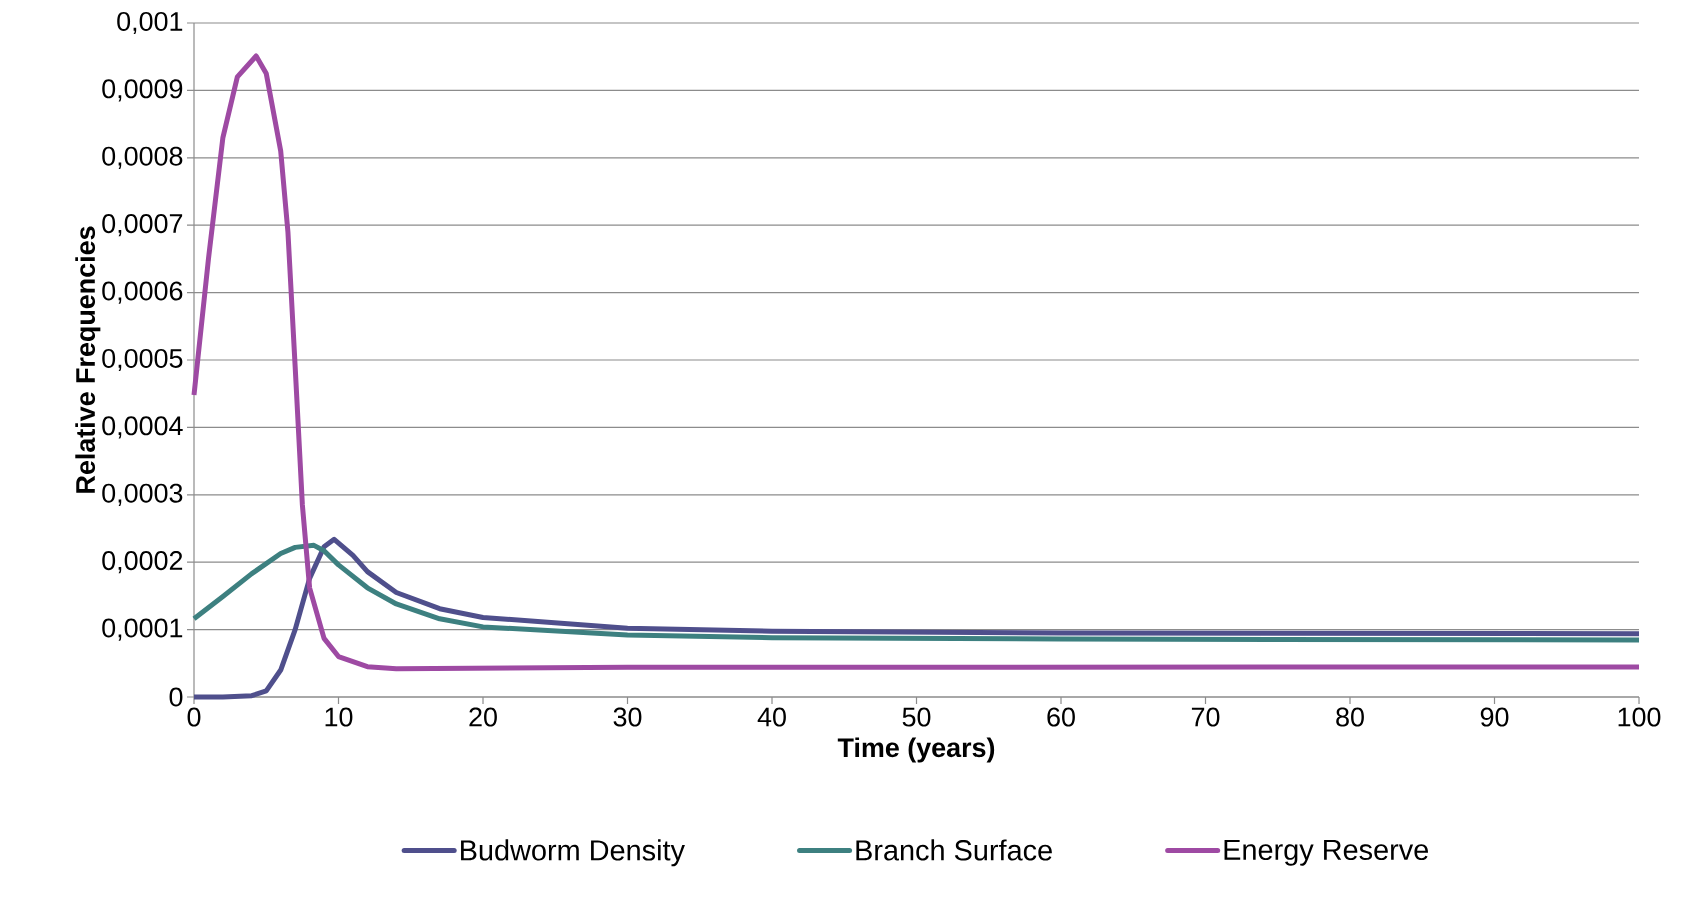 Image resolution: width=1685 pixels, height=911 pixels. Describe the element at coordinates (142, 292) in the screenshot. I see `y-tick-label: 0,0006` at that location.